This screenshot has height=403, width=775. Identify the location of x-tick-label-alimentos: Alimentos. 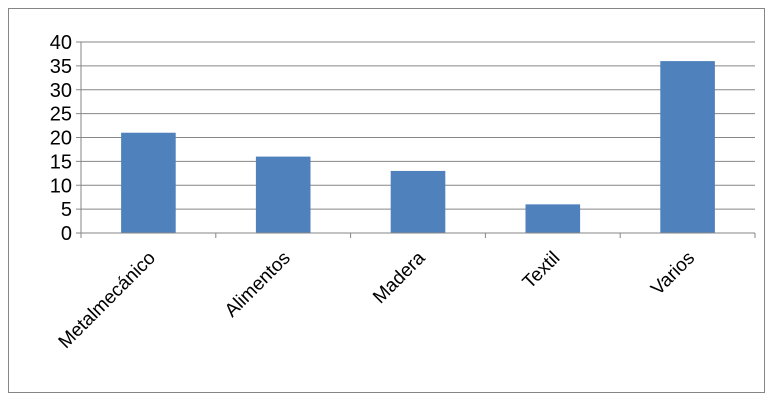
(258, 285).